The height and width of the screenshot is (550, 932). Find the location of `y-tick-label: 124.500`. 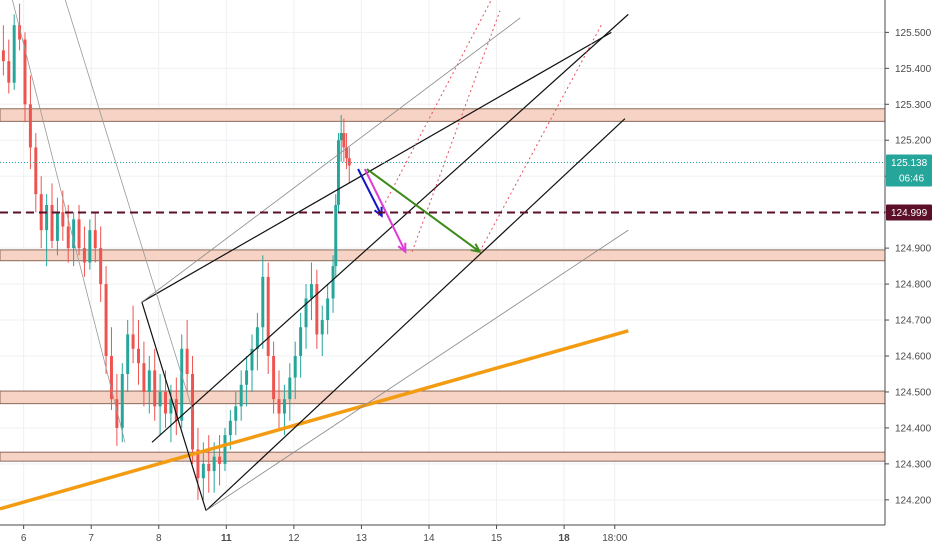

y-tick-label: 124.500 is located at coordinates (913, 392).